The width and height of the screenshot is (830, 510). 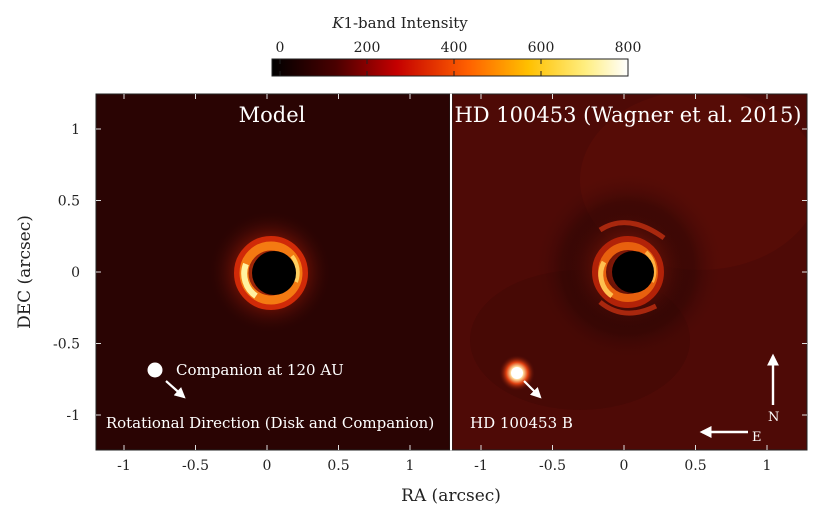 What do you see at coordinates (606, 279) in the screenshot?
I see `obs-disk-bright-arc` at bounding box center [606, 279].